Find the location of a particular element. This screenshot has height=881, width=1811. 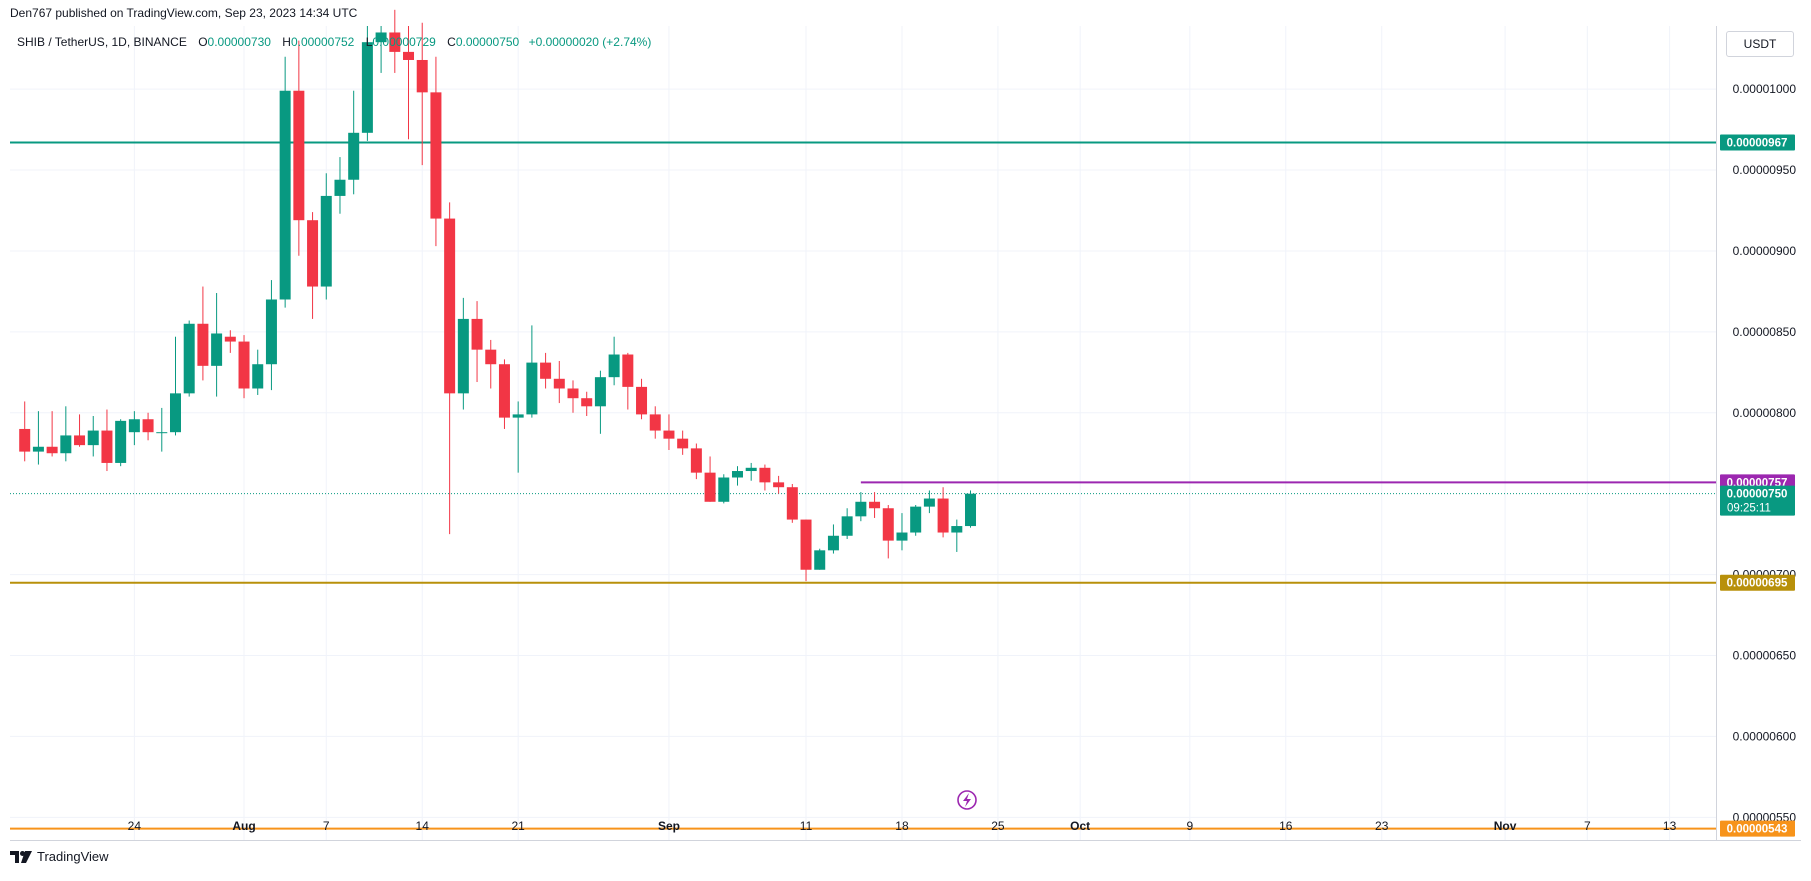

price-label-teal-text: 0.00000967 is located at coordinates (1757, 144).